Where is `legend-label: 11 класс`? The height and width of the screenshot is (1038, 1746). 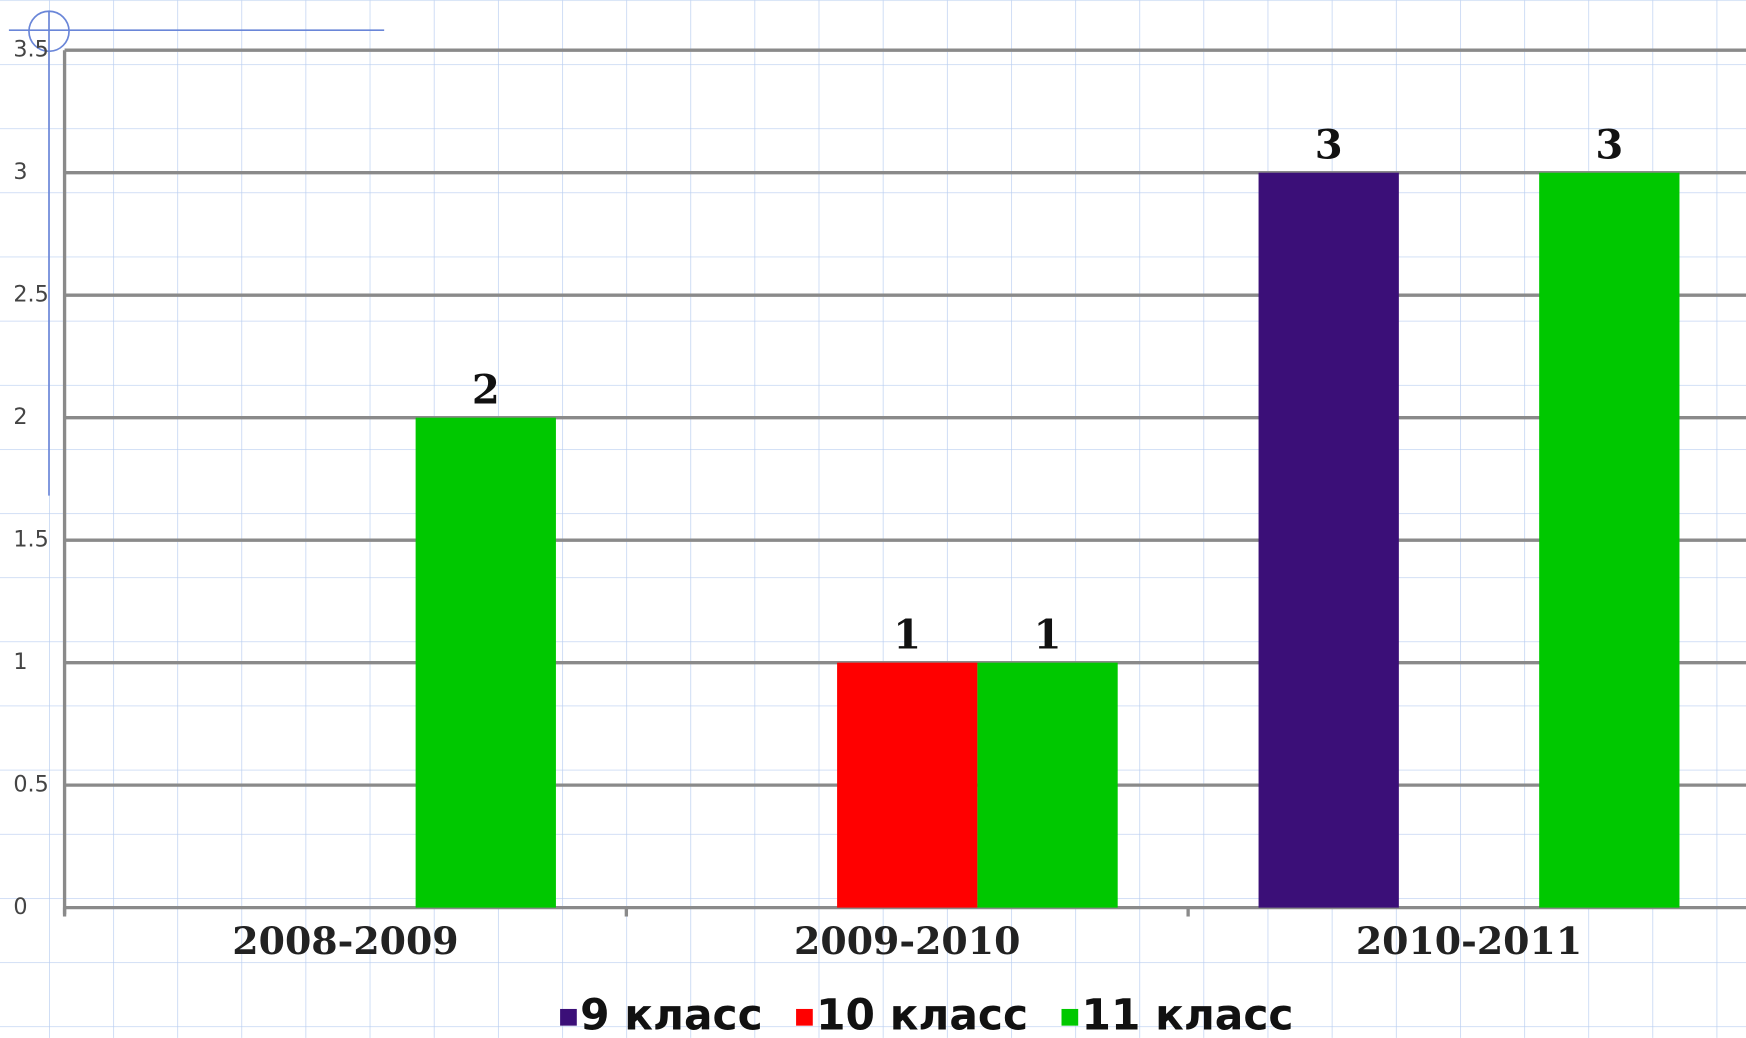 legend-label: 11 класс is located at coordinates (1188, 1014).